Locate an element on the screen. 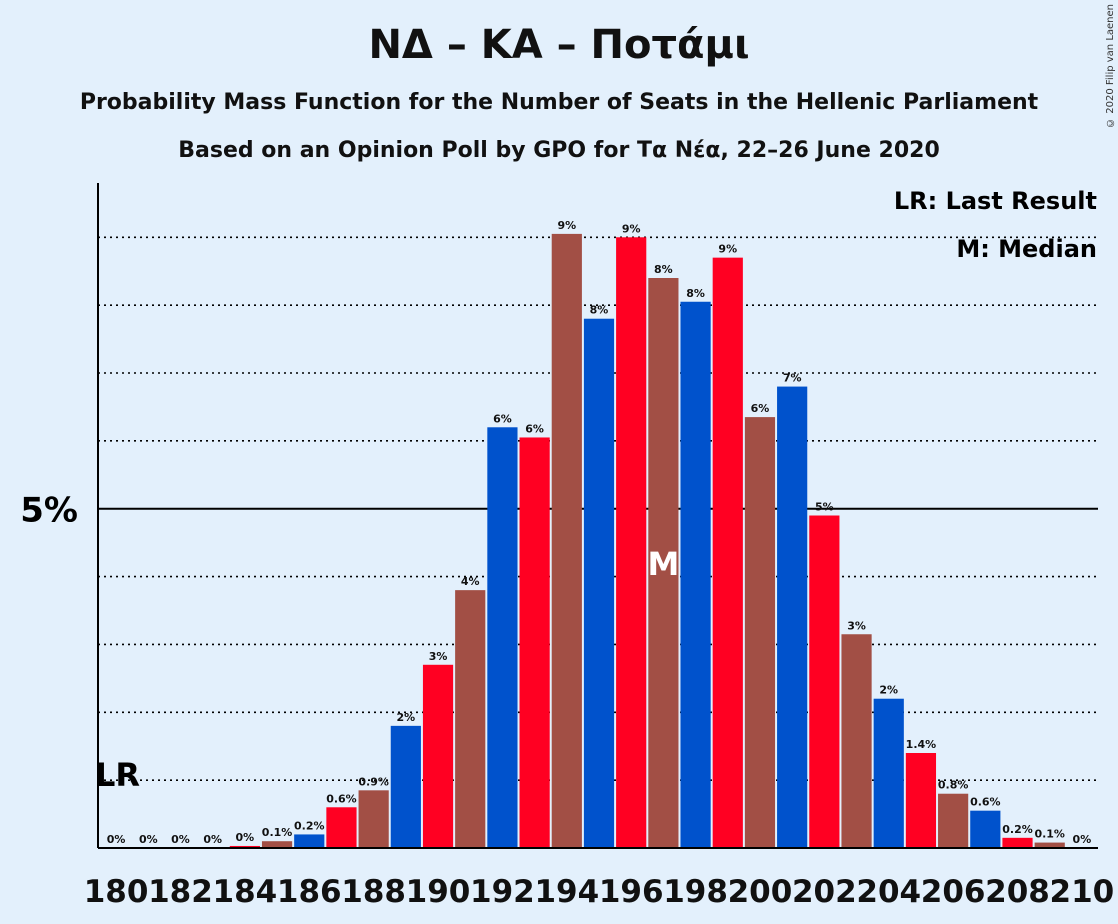  x-tick-label-200: 200 is located at coordinates (760, 892).